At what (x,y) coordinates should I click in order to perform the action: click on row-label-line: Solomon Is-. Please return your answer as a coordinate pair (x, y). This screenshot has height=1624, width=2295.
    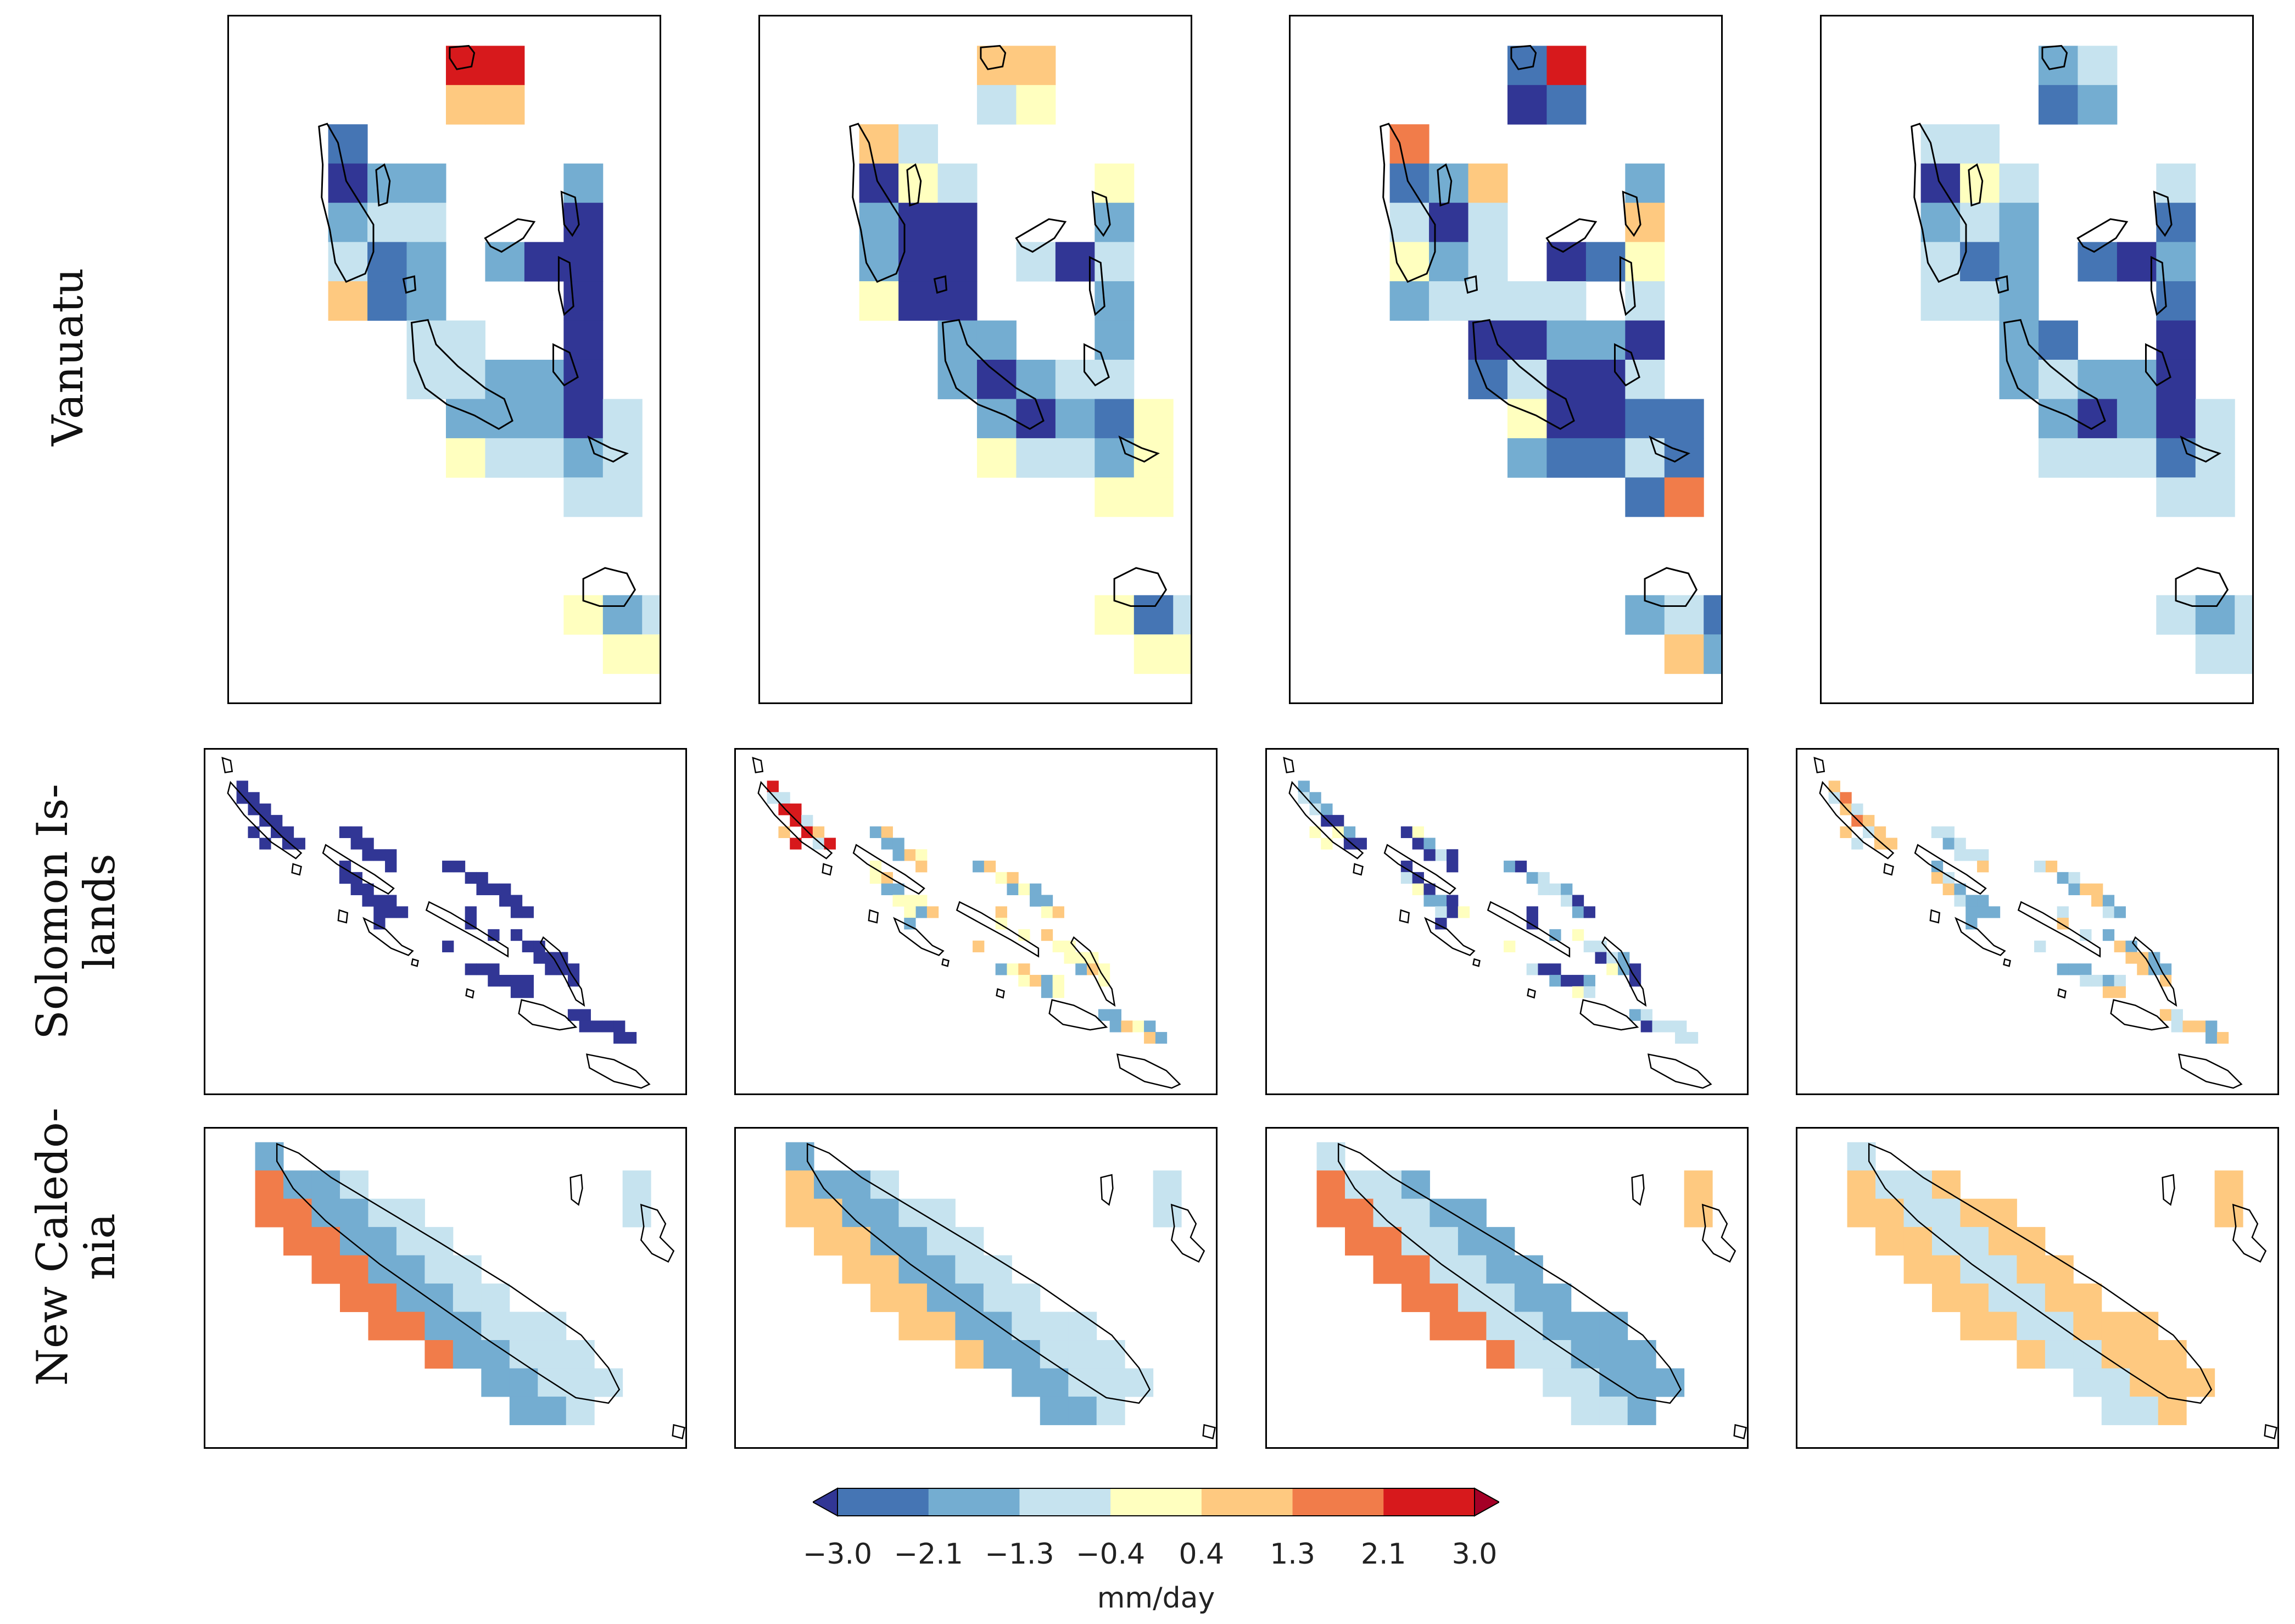
    Looking at the image, I should click on (53, 912).